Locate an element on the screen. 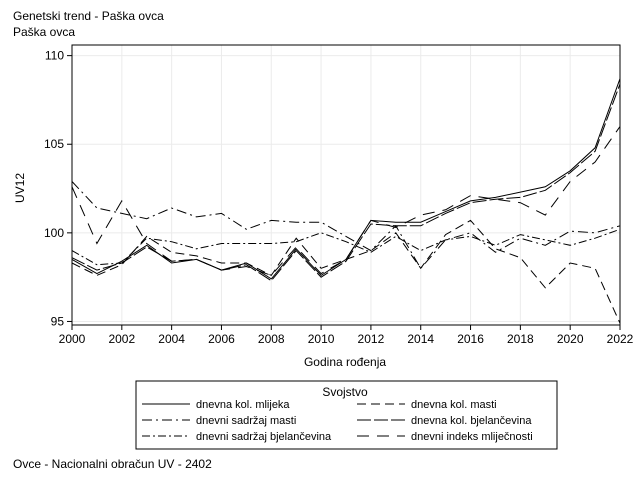 The image size is (640, 480). y-tick-label: 95 is located at coordinates (58, 321).